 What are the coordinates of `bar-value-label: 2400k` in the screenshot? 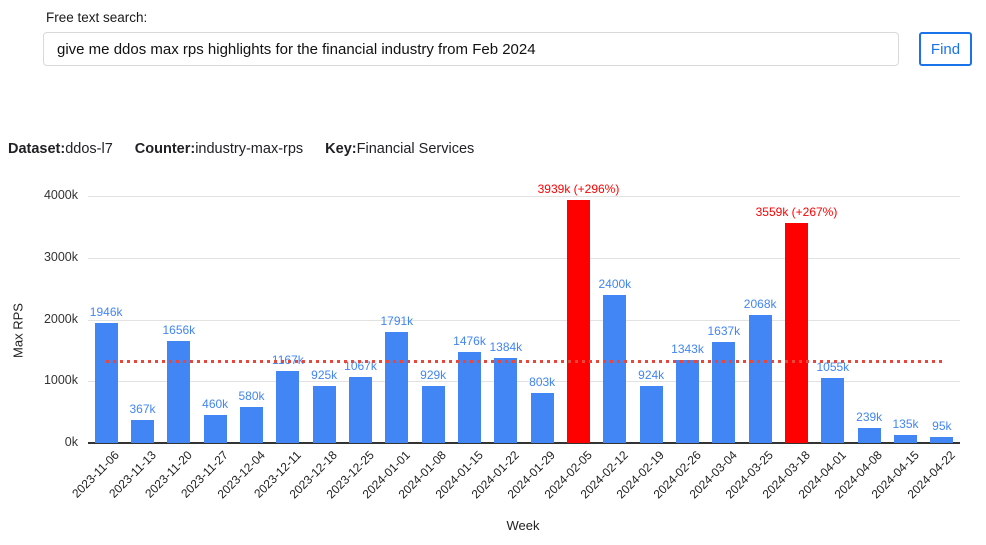 It's located at (615, 283).